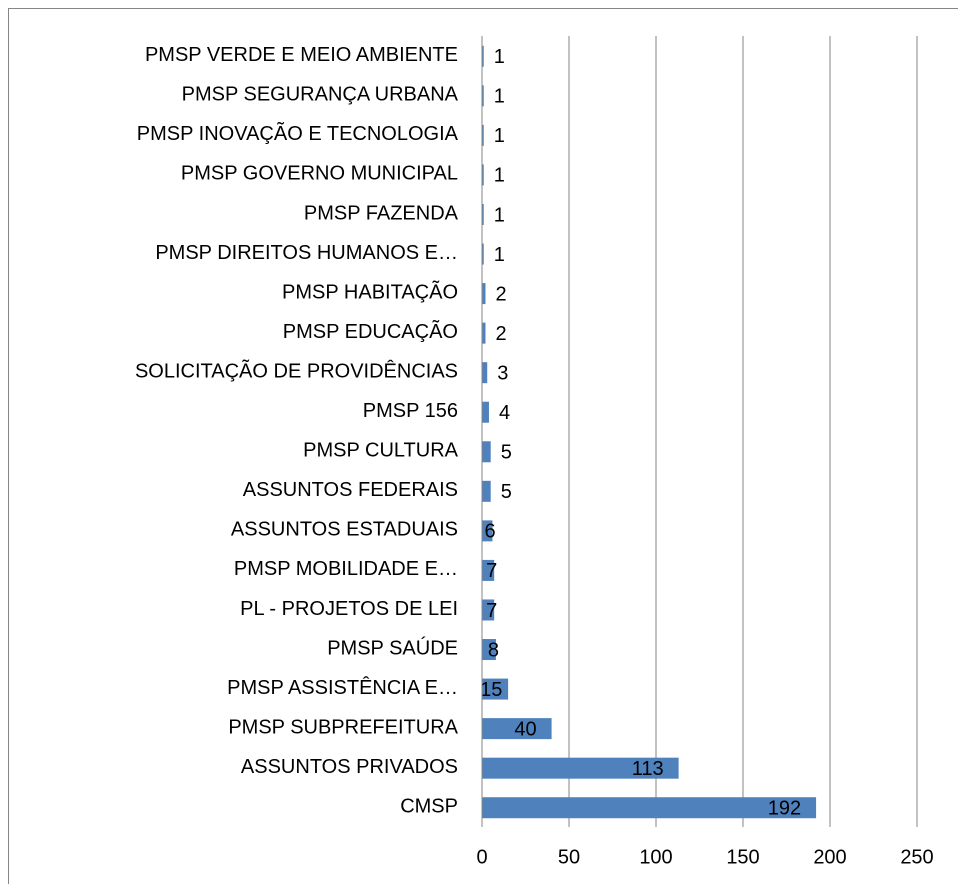  I want to click on y-tick-label: SOLICITAÇÃO DE PROVIDÊNCIAS, so click(296, 370).